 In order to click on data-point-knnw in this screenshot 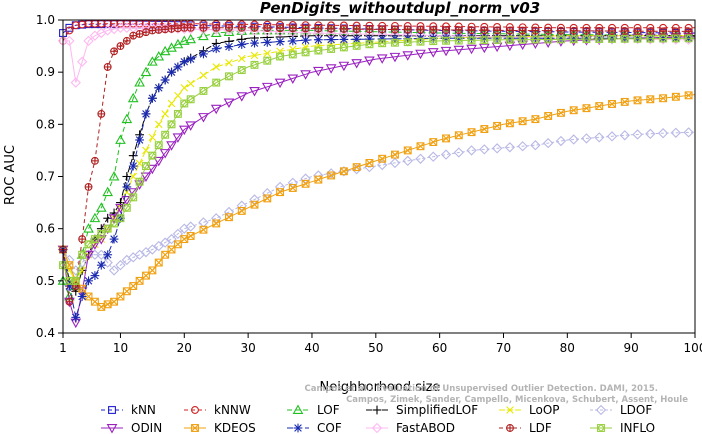, I will do `click(69, 30)`.